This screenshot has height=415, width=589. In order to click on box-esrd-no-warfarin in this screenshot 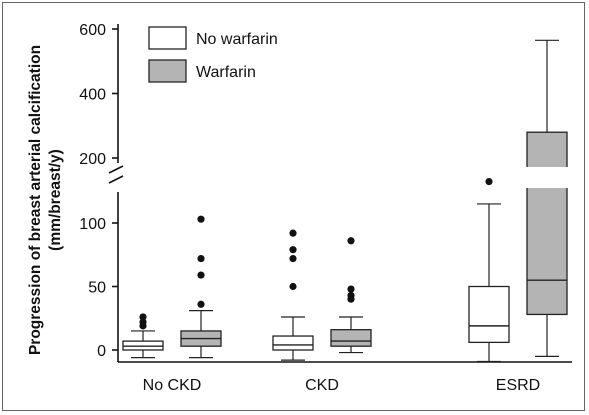, I will do `click(489, 314)`.